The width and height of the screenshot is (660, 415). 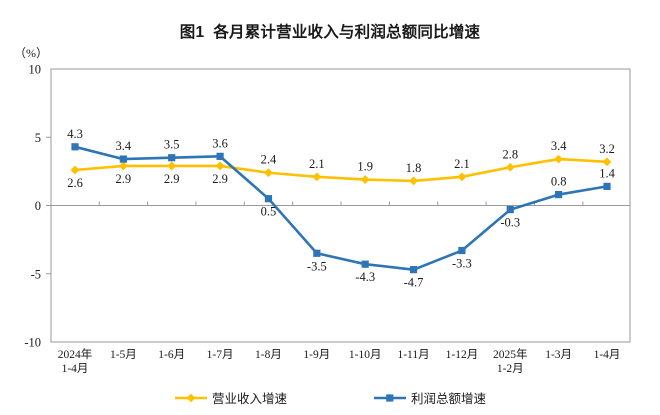 I want to click on data-point-label: 2.4, so click(x=269, y=160).